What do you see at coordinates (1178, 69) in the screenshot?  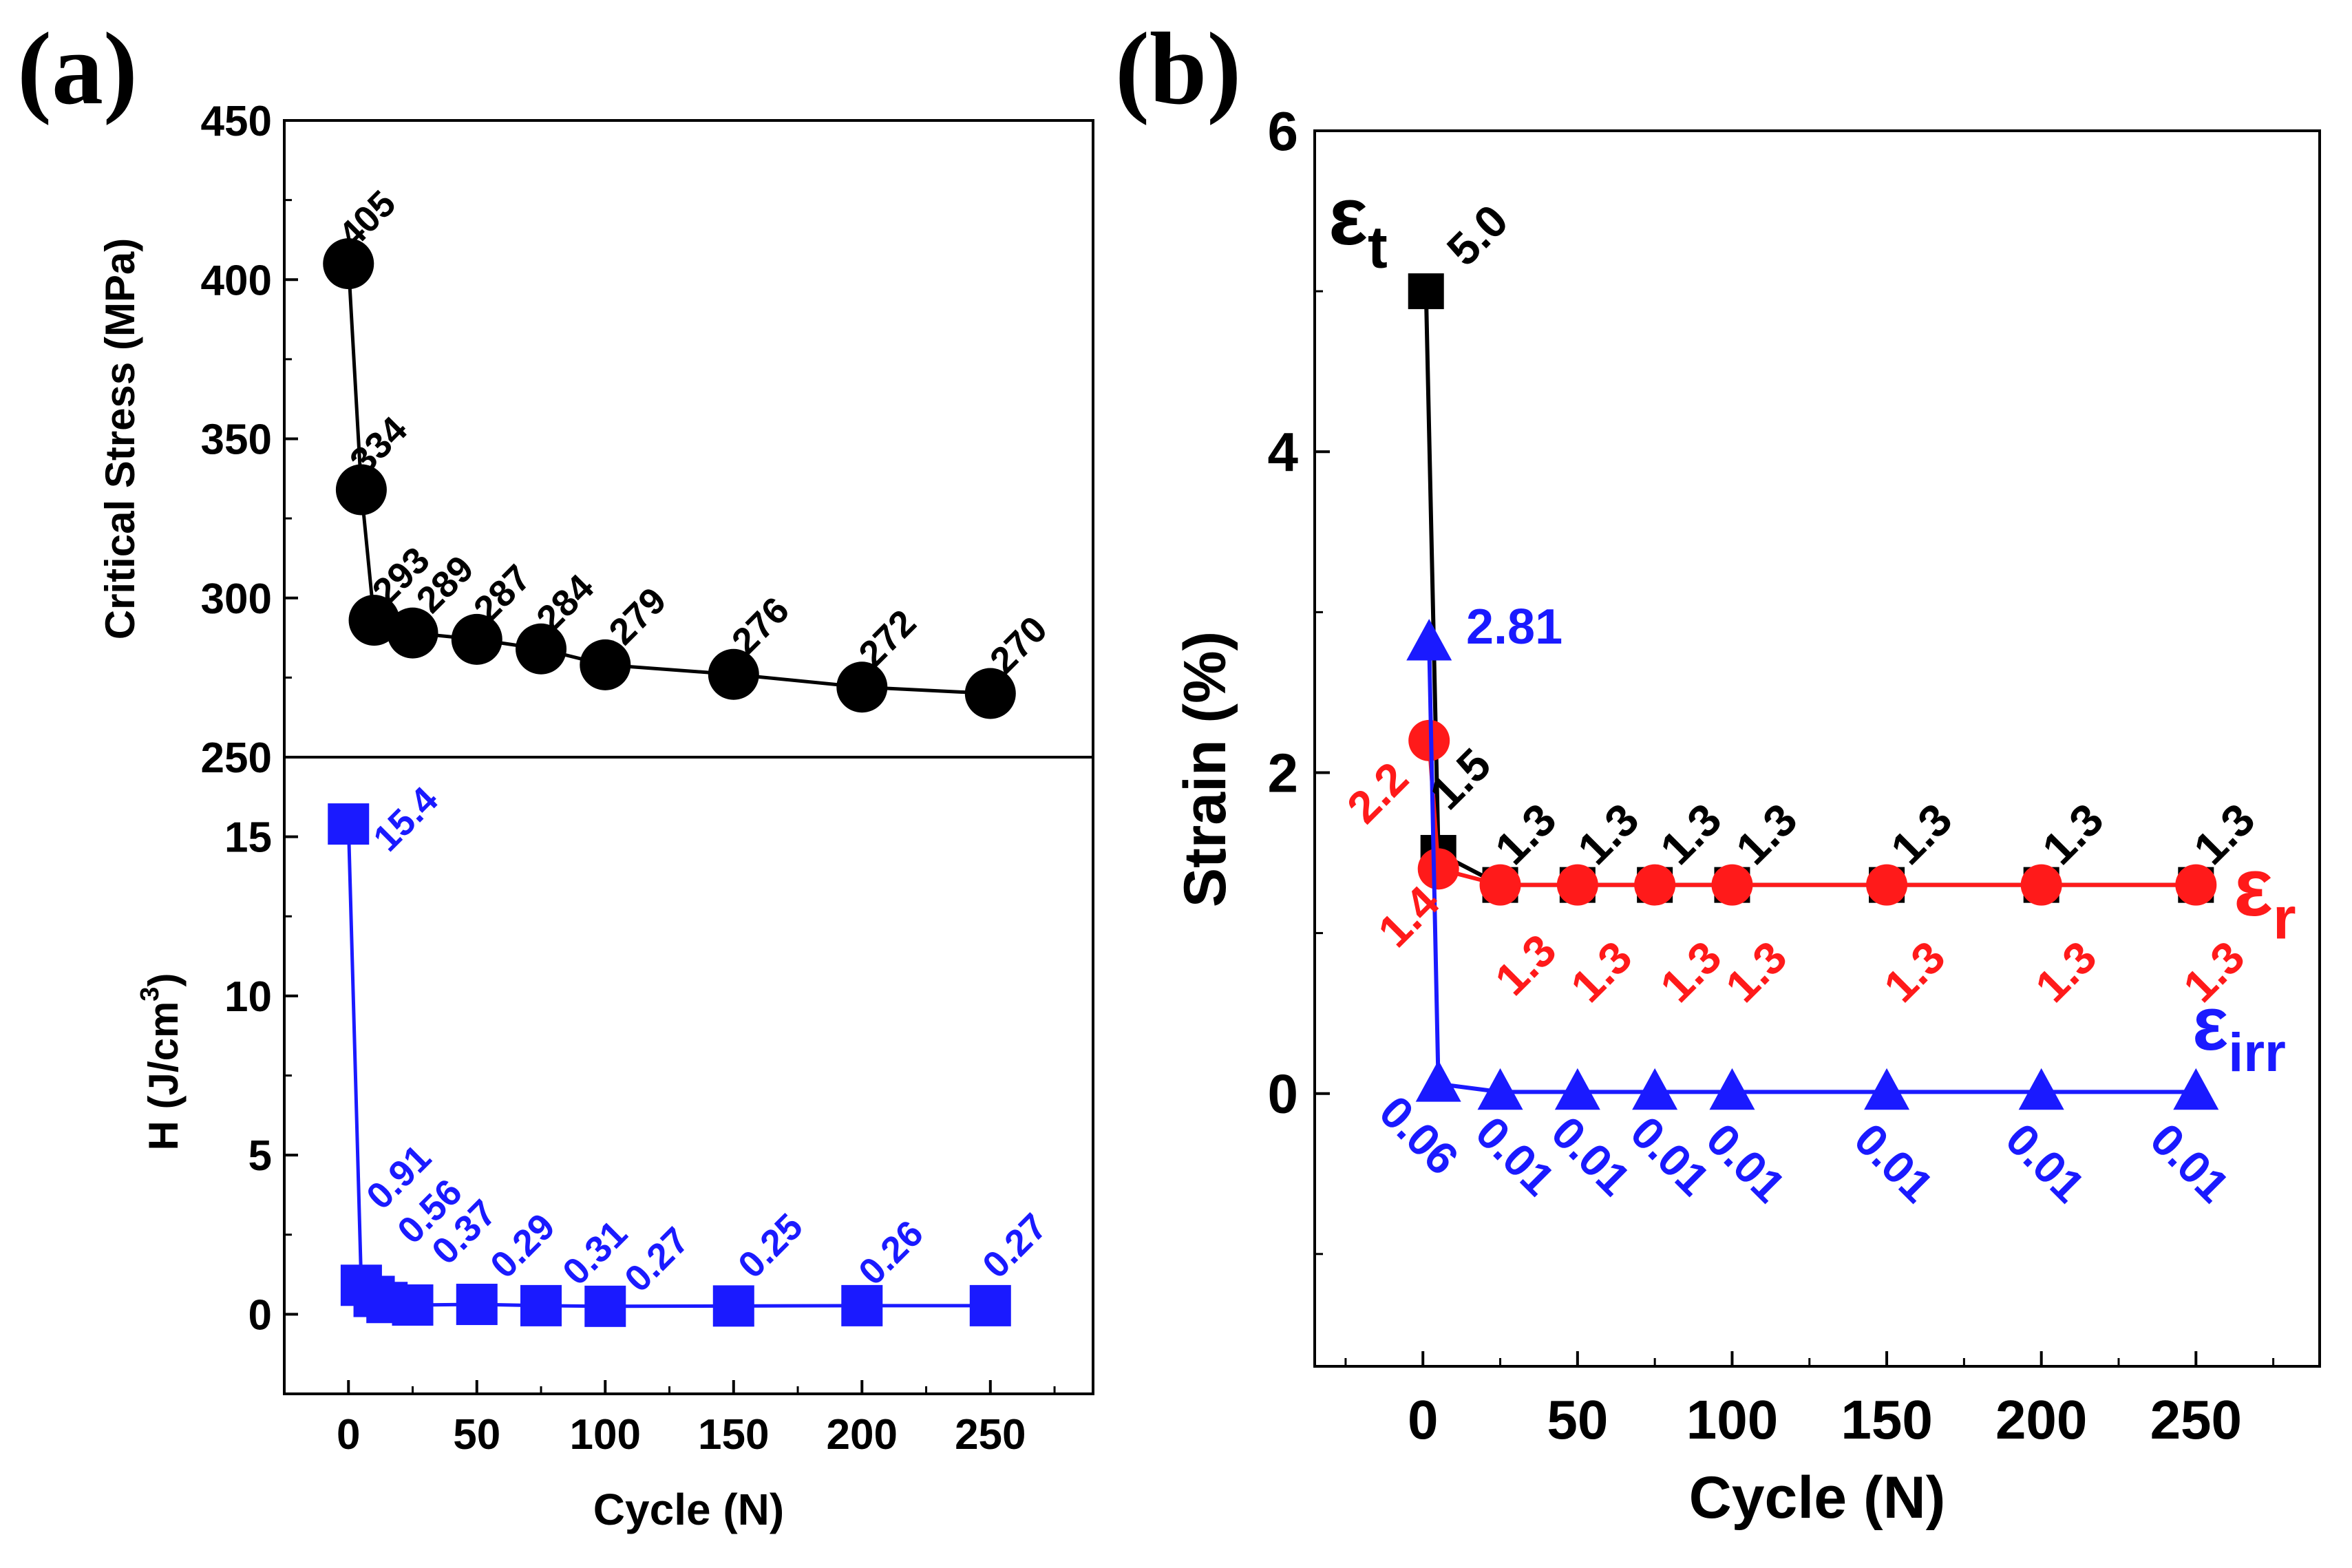 I see `panel-label-b: (b)` at bounding box center [1178, 69].